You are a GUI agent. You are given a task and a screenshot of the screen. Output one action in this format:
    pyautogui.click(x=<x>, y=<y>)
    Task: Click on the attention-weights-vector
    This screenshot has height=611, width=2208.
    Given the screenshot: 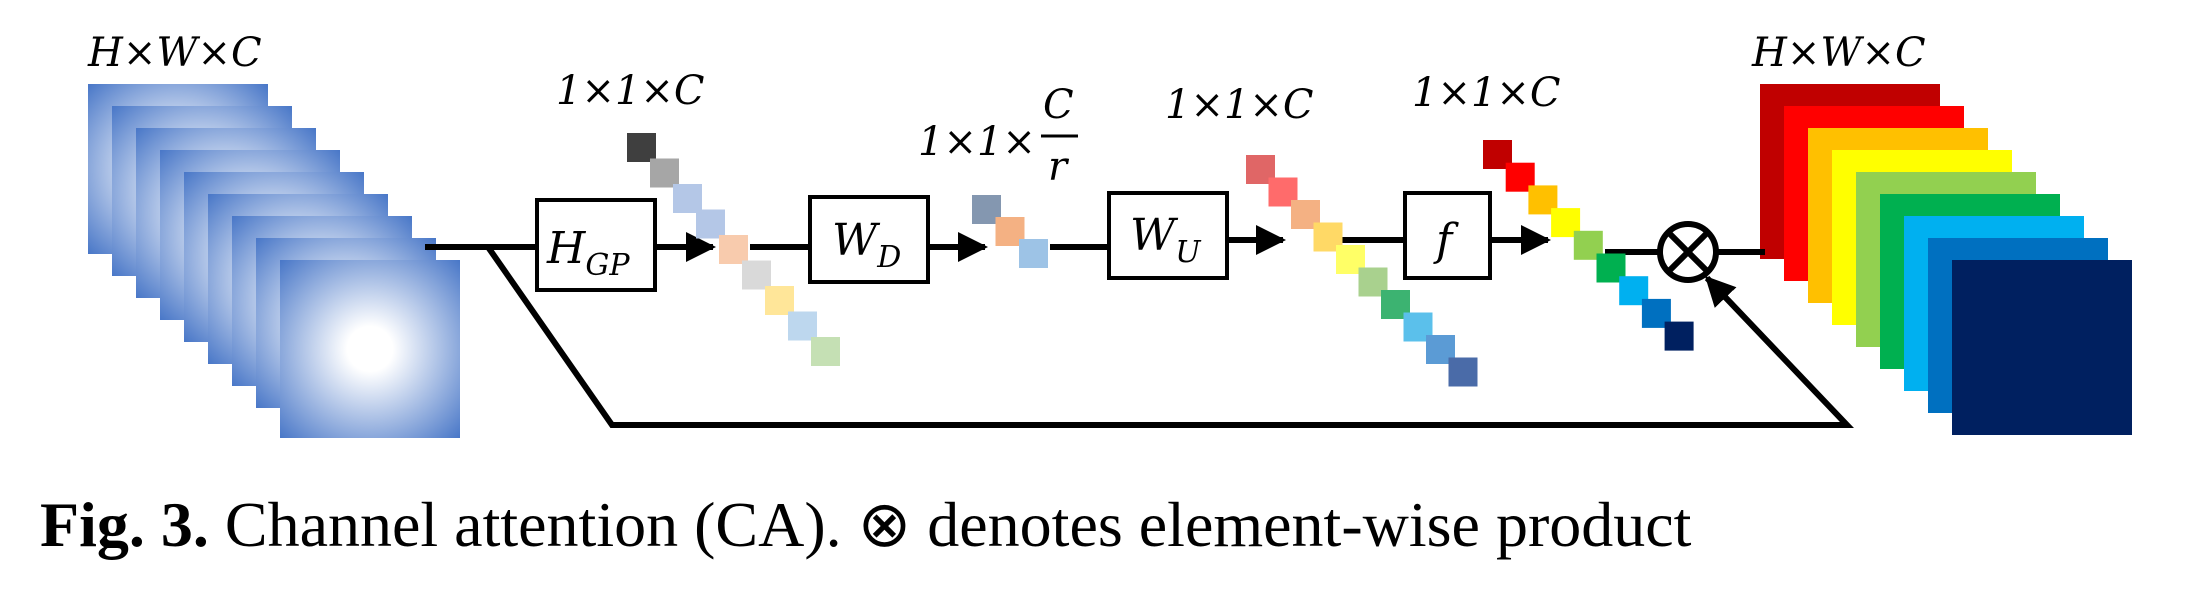 What is the action you would take?
    pyautogui.click(x=1588, y=245)
    